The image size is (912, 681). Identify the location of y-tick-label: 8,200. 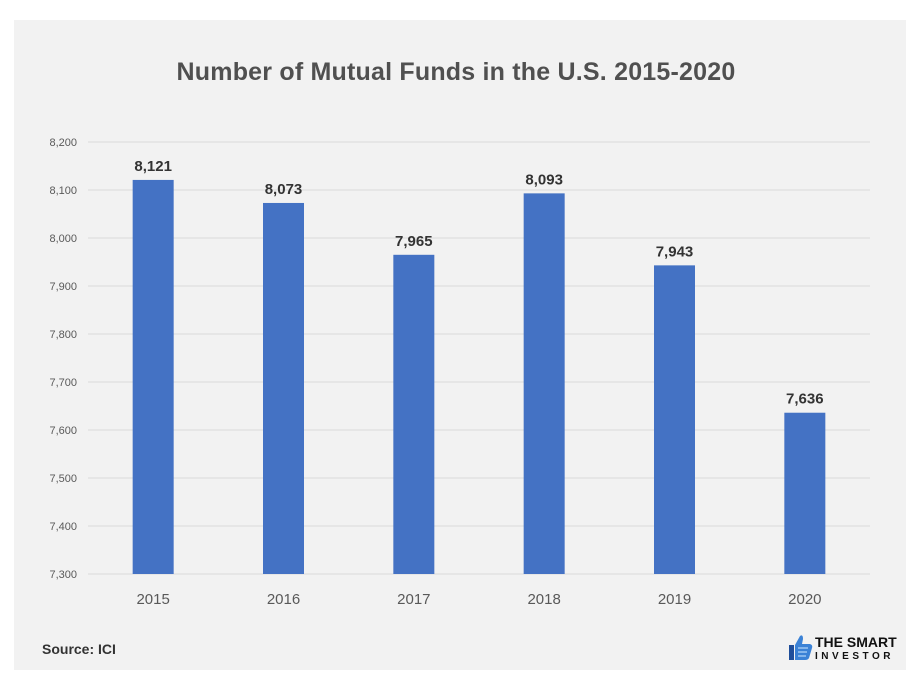
(63, 143).